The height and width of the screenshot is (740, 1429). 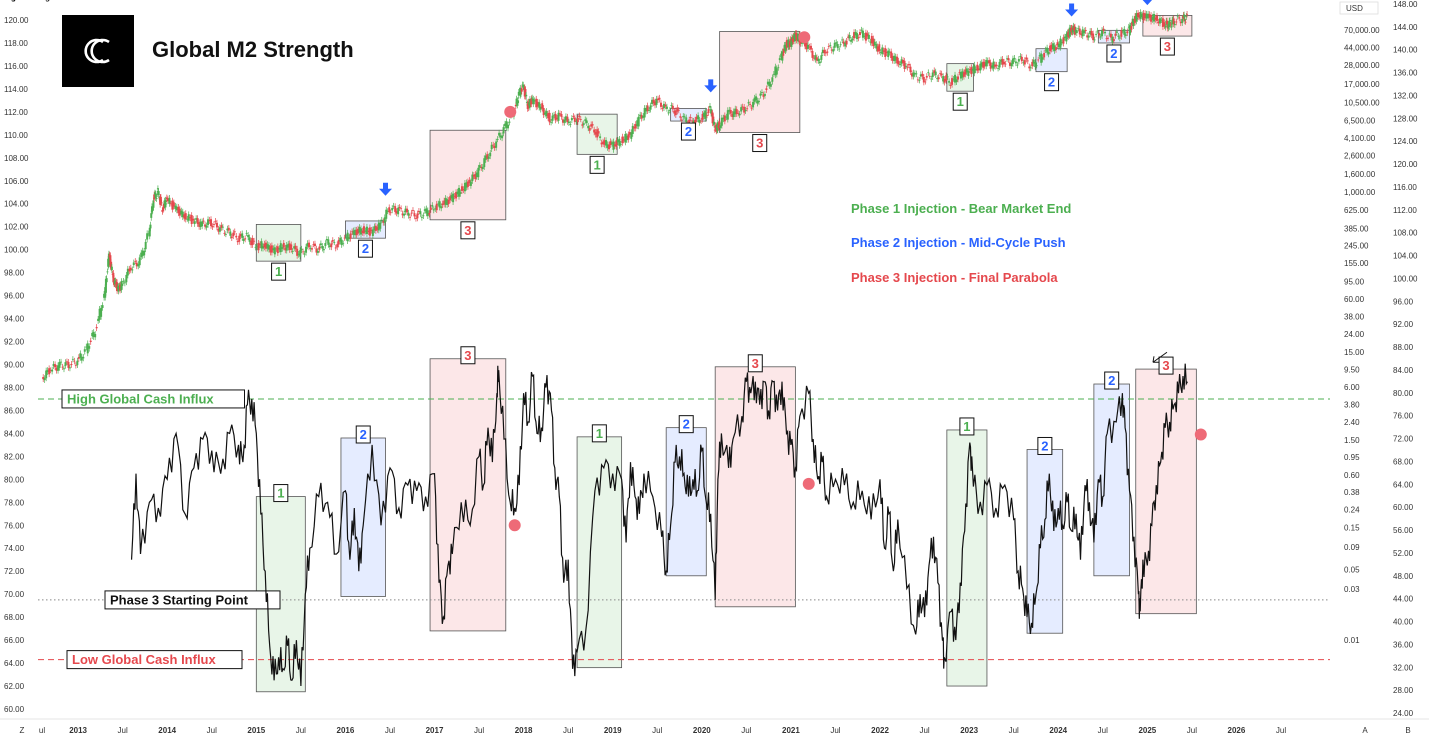 I want to click on btc-tick-14: 95.00, so click(x=1354, y=282).